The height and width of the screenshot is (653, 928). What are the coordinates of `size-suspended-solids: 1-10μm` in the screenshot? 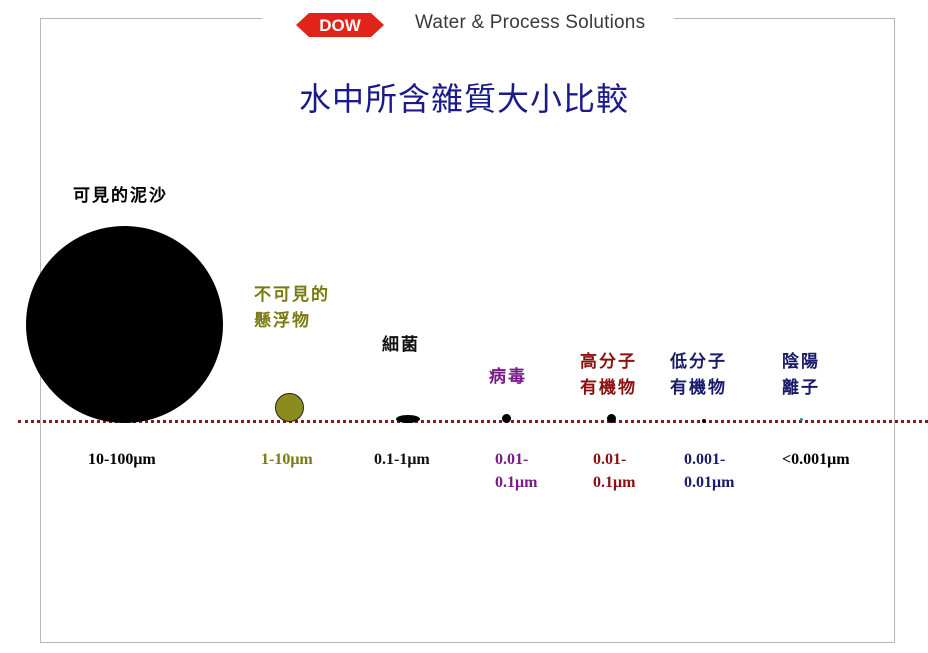 It's located at (287, 459).